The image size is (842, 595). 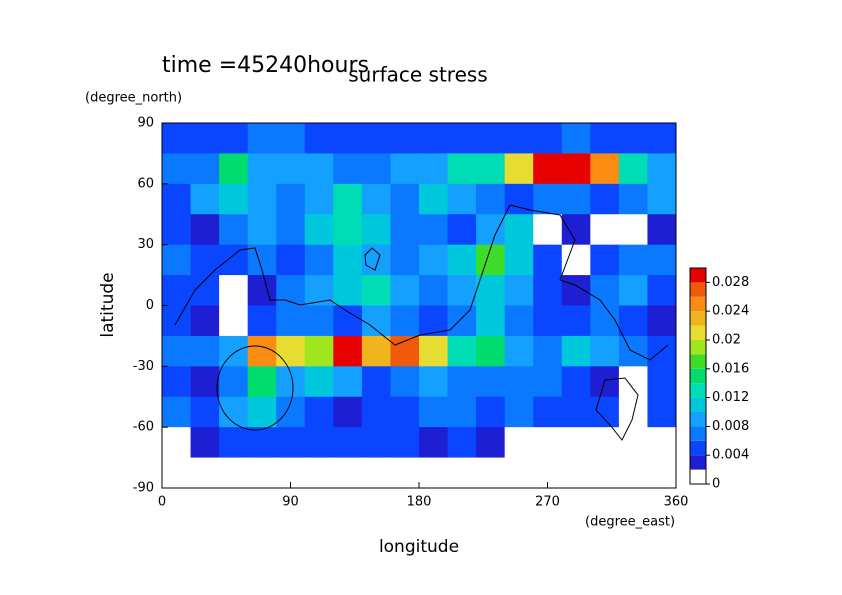 I want to click on x-tick-label: 270, so click(x=547, y=502).